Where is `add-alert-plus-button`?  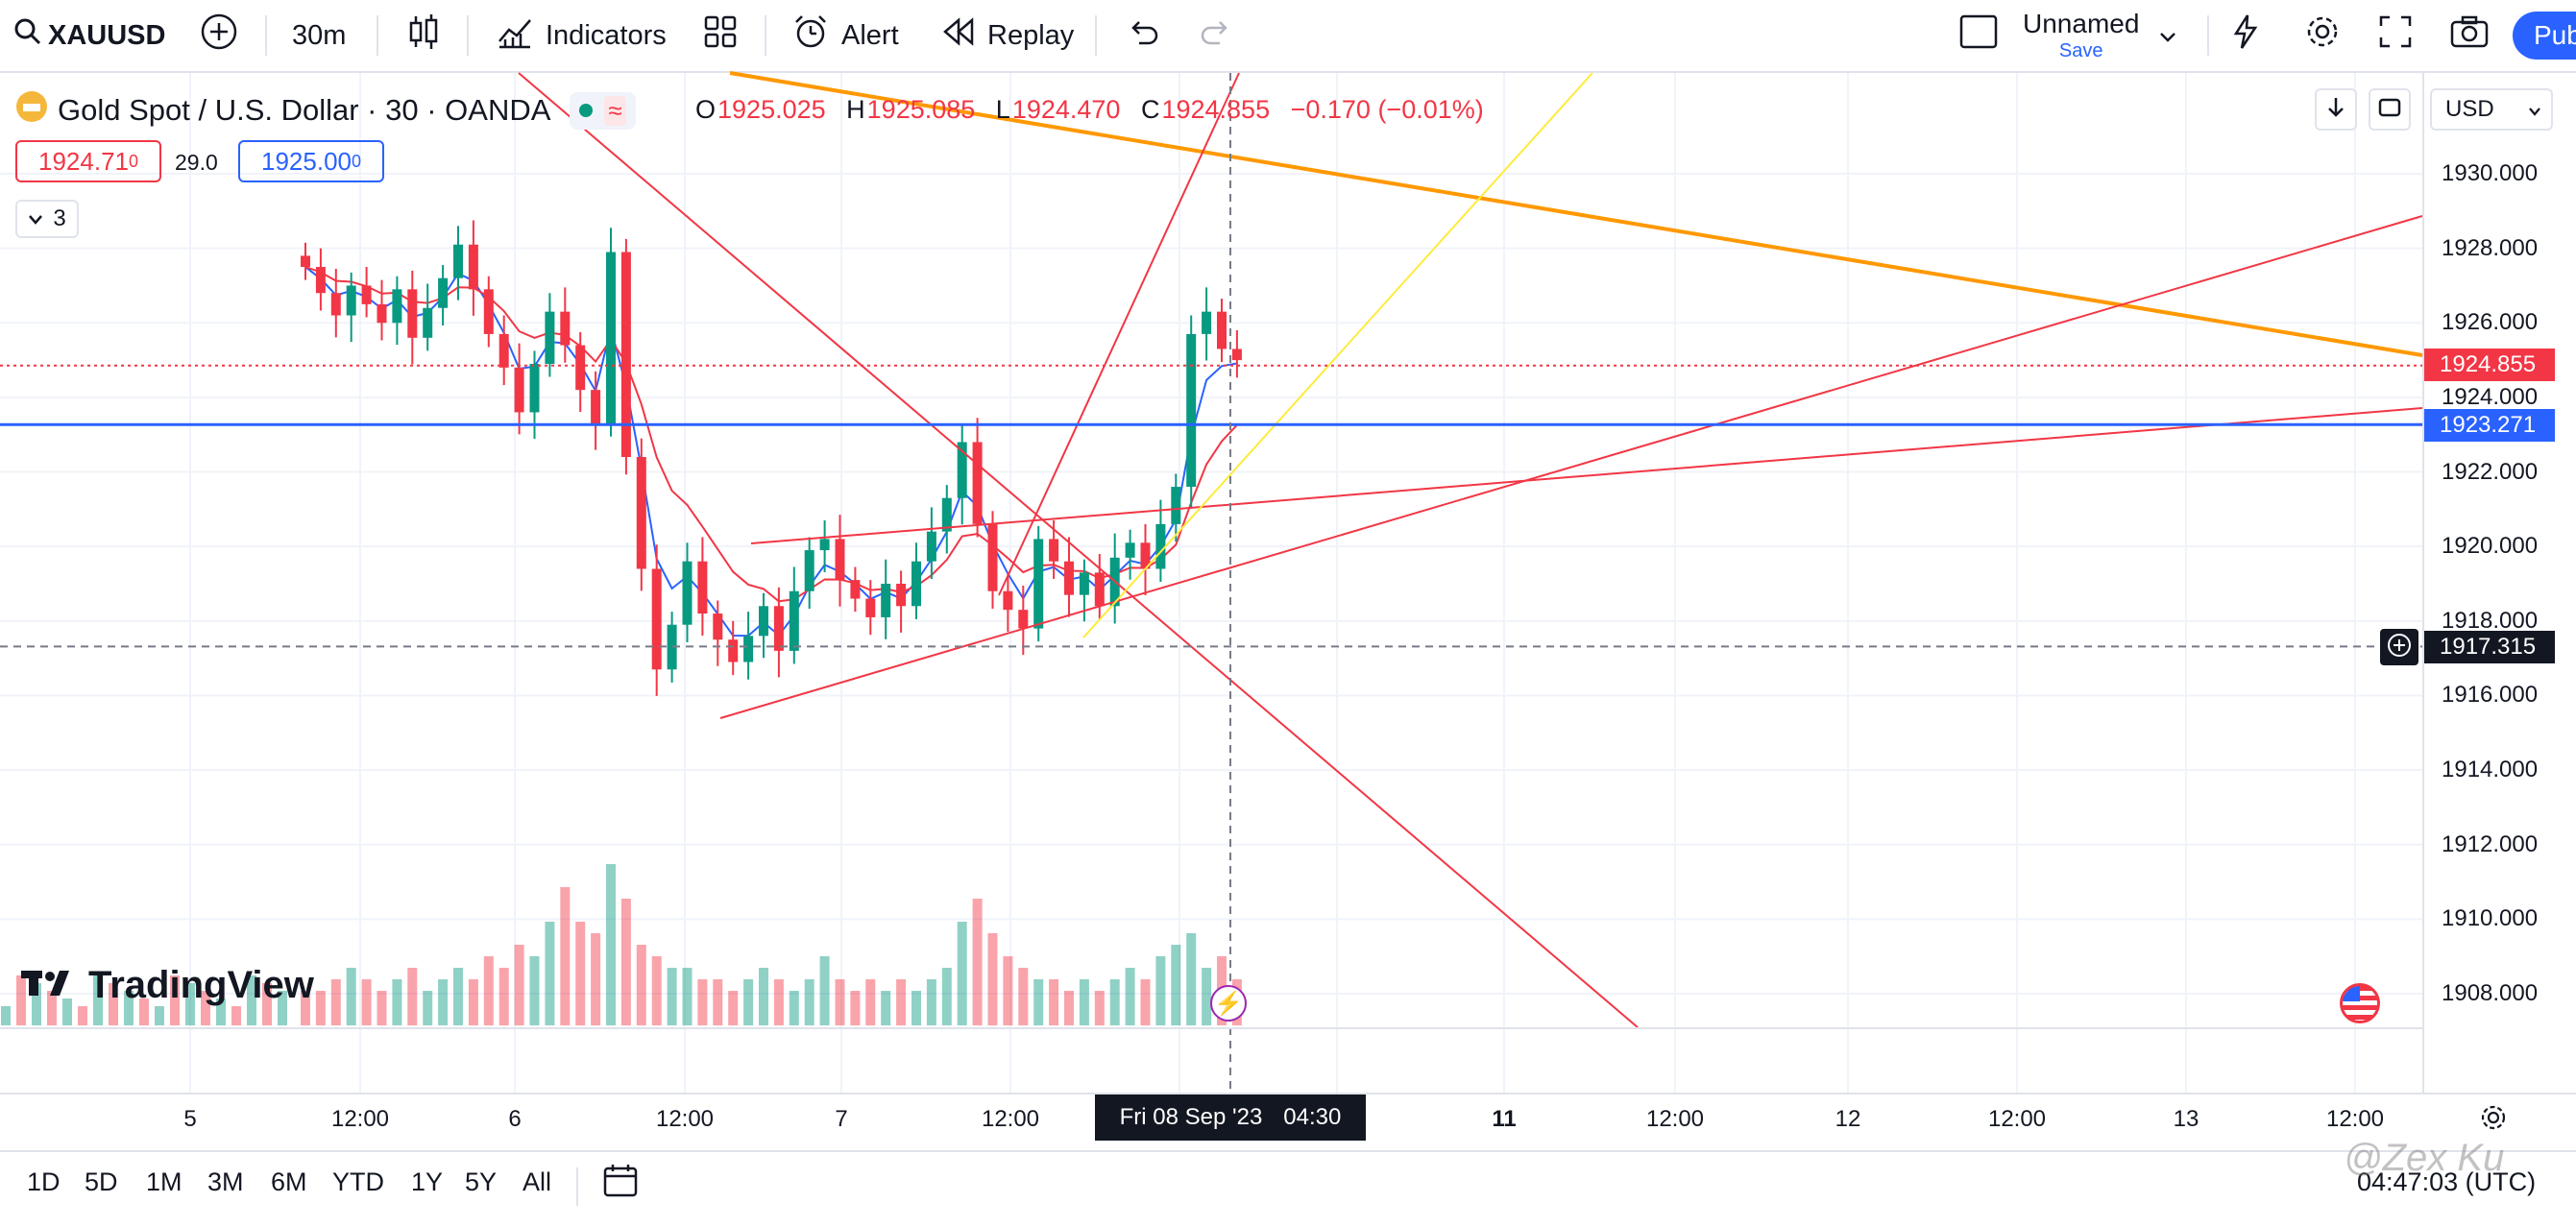 add-alert-plus-button is located at coordinates (2399, 647).